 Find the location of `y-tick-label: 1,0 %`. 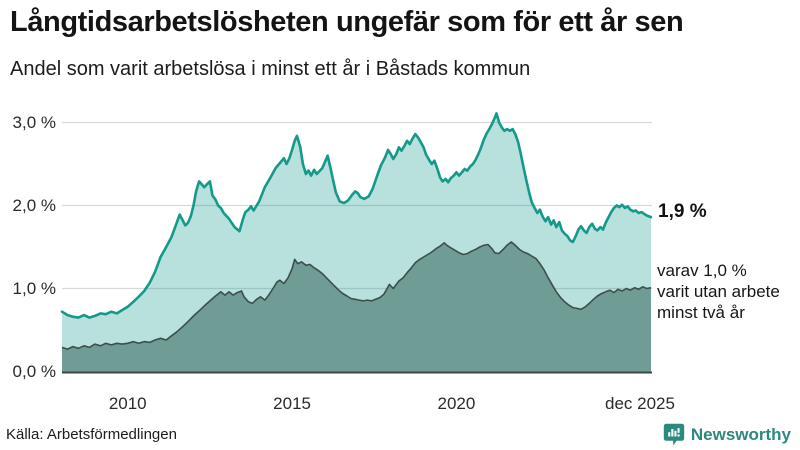

y-tick-label: 1,0 % is located at coordinates (34, 288).